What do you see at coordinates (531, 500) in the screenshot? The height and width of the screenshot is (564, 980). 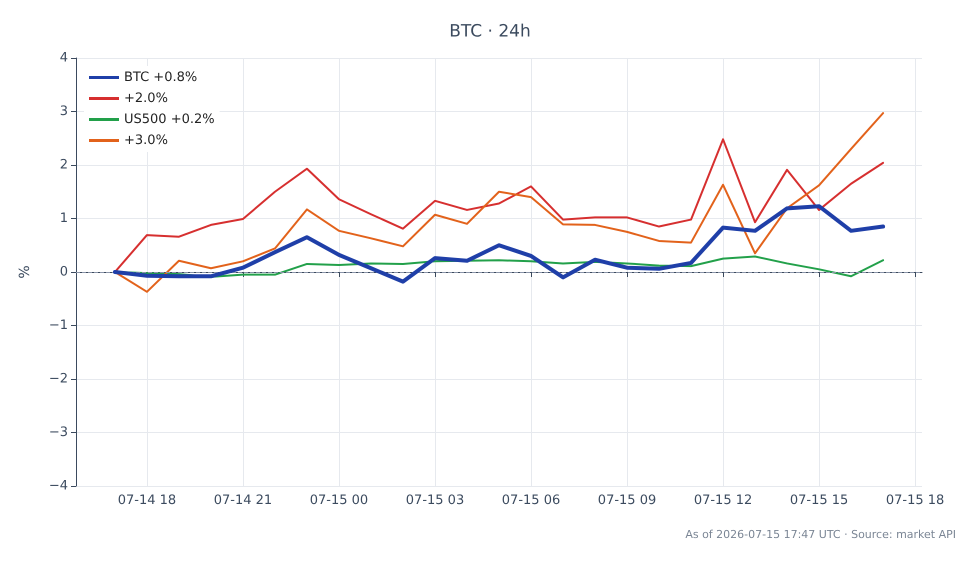 I see `x-tick-label: 07-15 06` at bounding box center [531, 500].